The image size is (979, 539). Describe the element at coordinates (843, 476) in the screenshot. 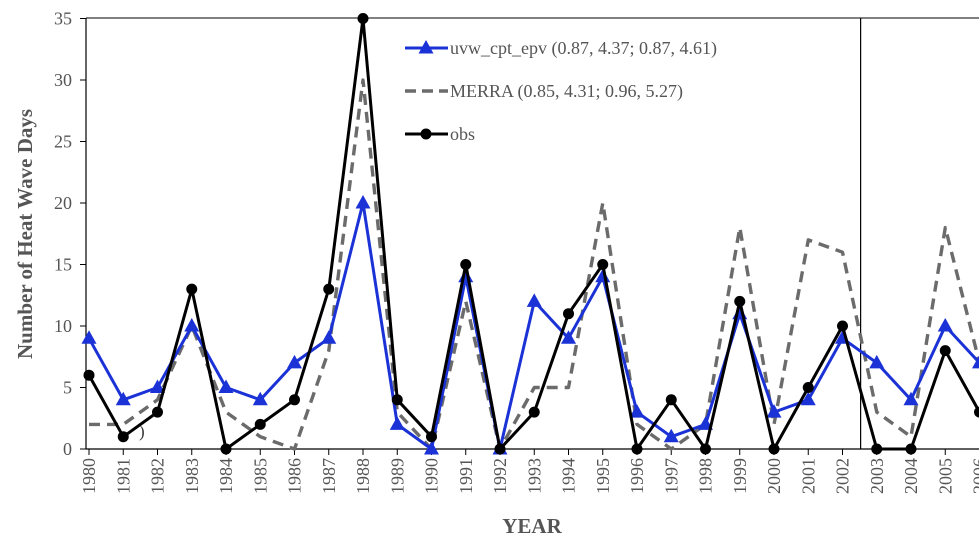

I see `x-tick-label: 2002` at that location.